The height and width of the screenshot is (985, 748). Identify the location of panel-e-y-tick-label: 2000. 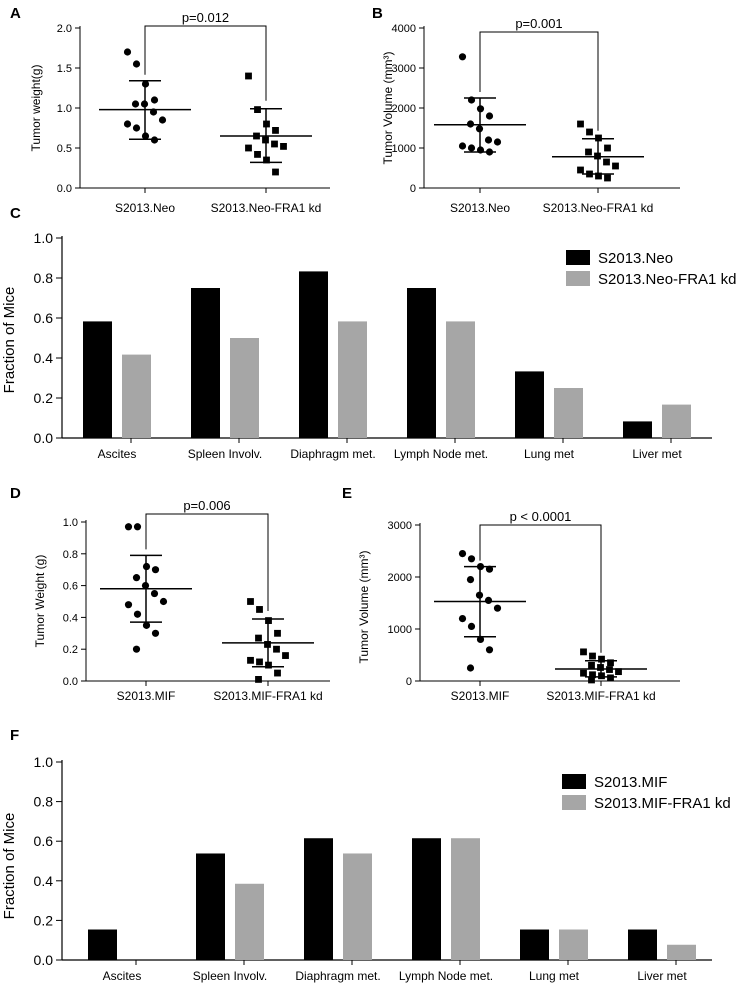
(400, 578).